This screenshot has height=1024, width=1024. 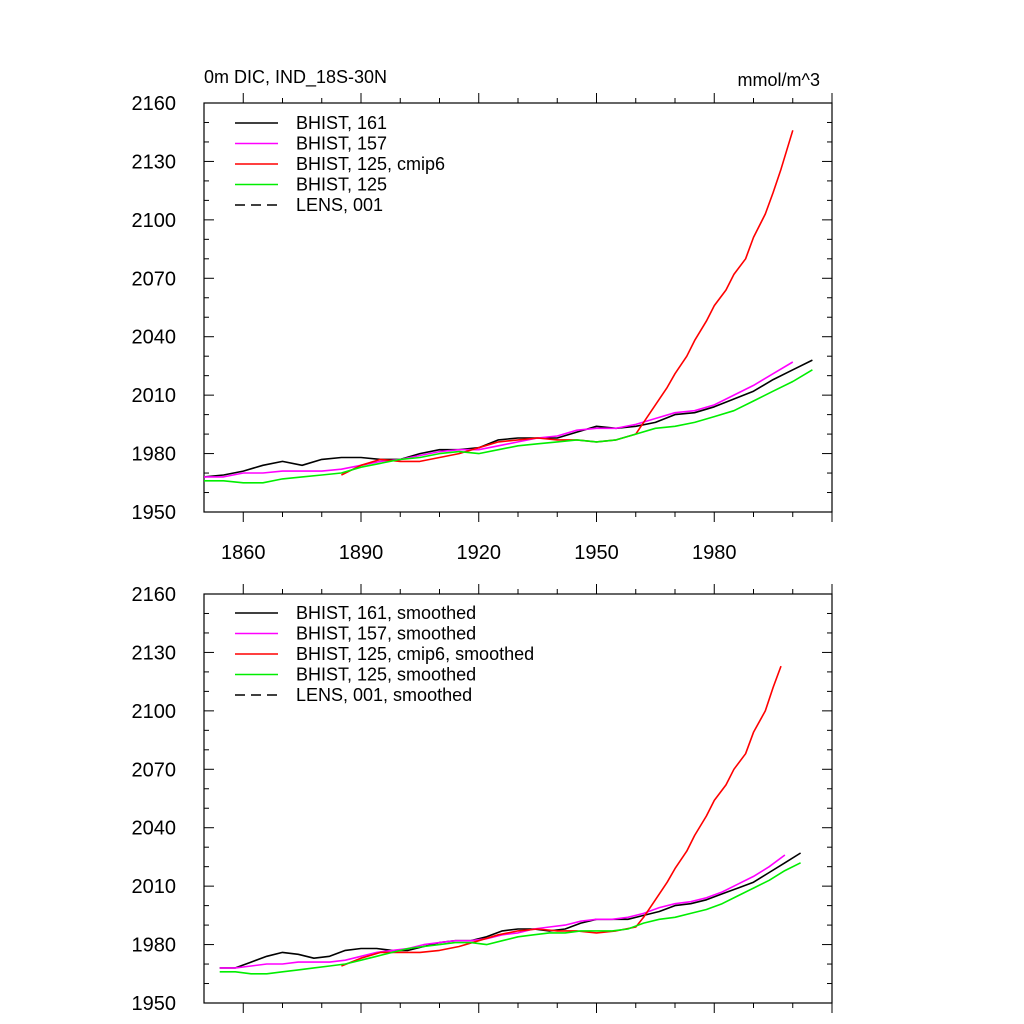 What do you see at coordinates (714, 553) in the screenshot?
I see `x-tick-label: 1980` at bounding box center [714, 553].